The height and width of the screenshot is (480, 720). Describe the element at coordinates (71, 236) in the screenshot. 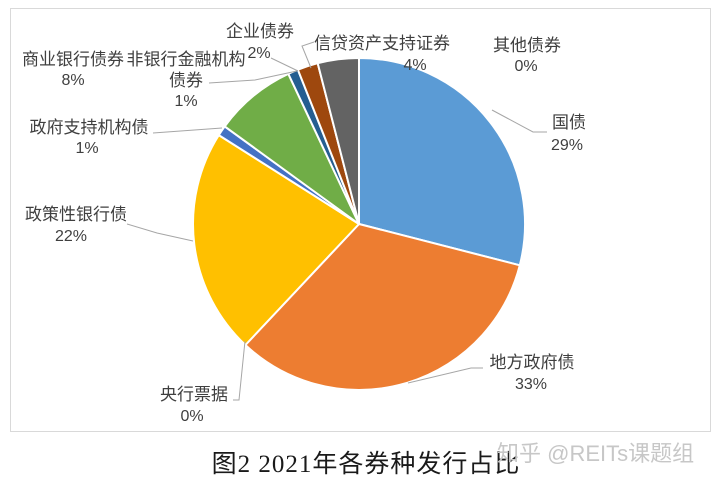

I see `label-policy-bank-bond-pct: 22%` at that location.